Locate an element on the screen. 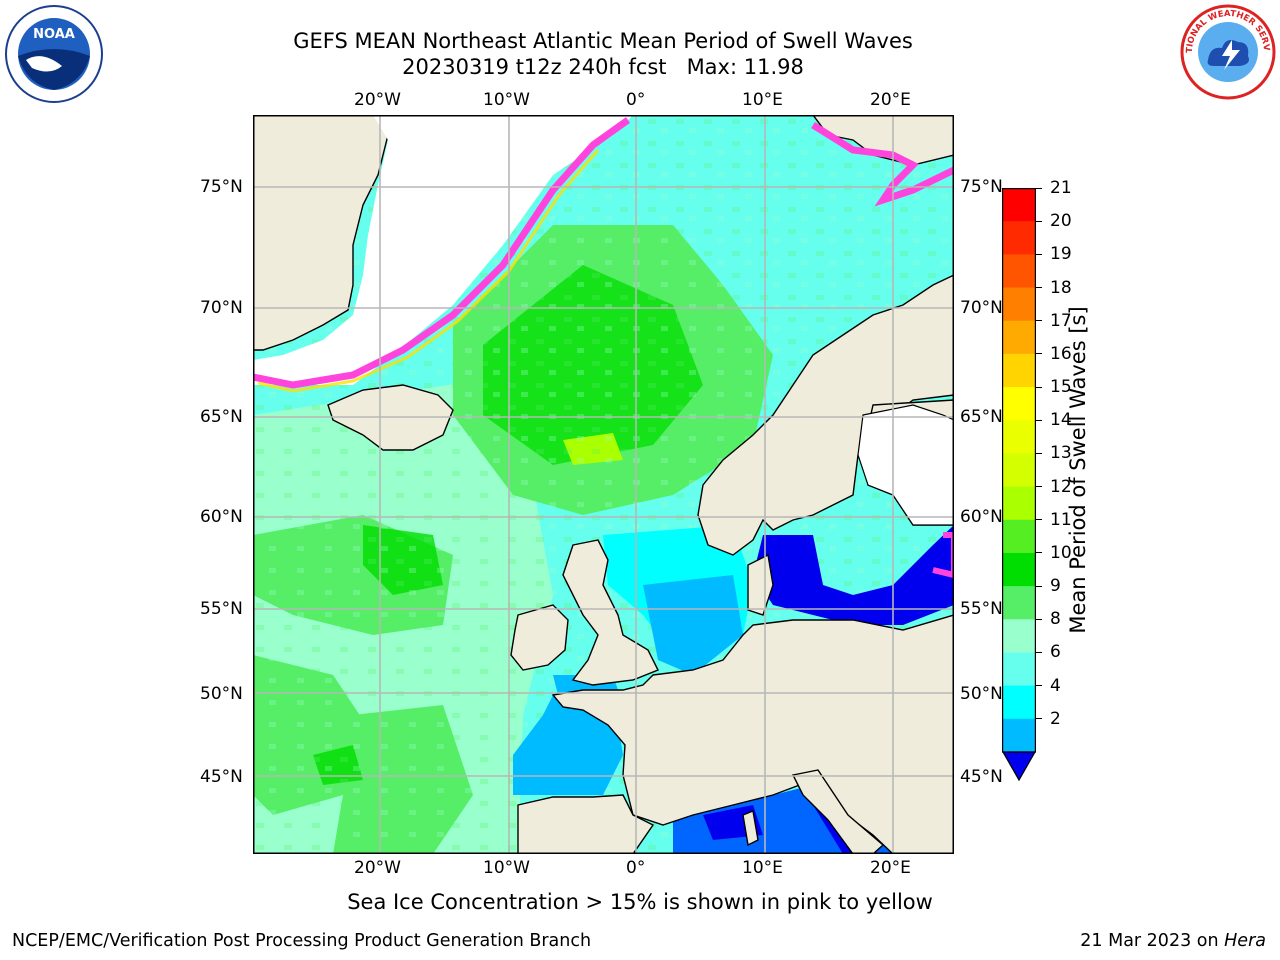 This screenshot has height=960, width=1280. land-continental-europe is located at coordinates (752, 734).